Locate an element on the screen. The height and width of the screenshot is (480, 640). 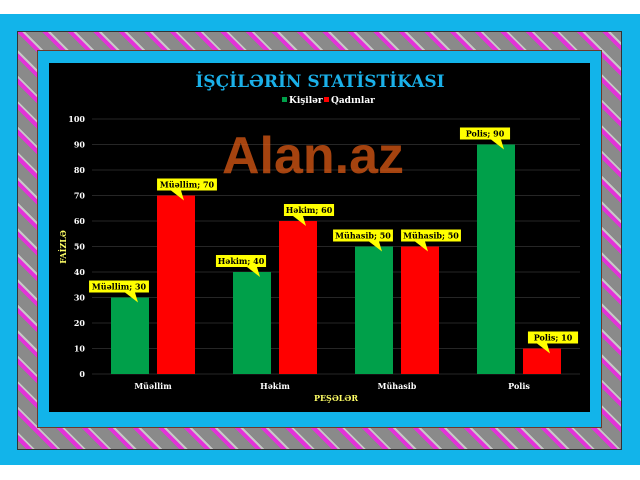
data-label: Həkim; 60 is located at coordinates (309, 210).